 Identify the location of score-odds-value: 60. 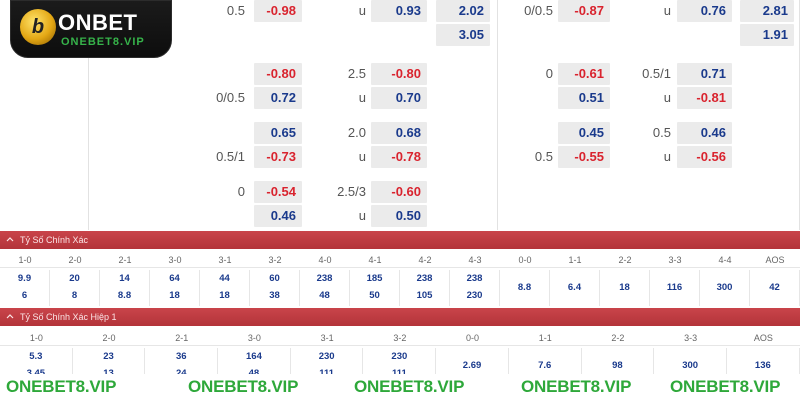
(274, 278).